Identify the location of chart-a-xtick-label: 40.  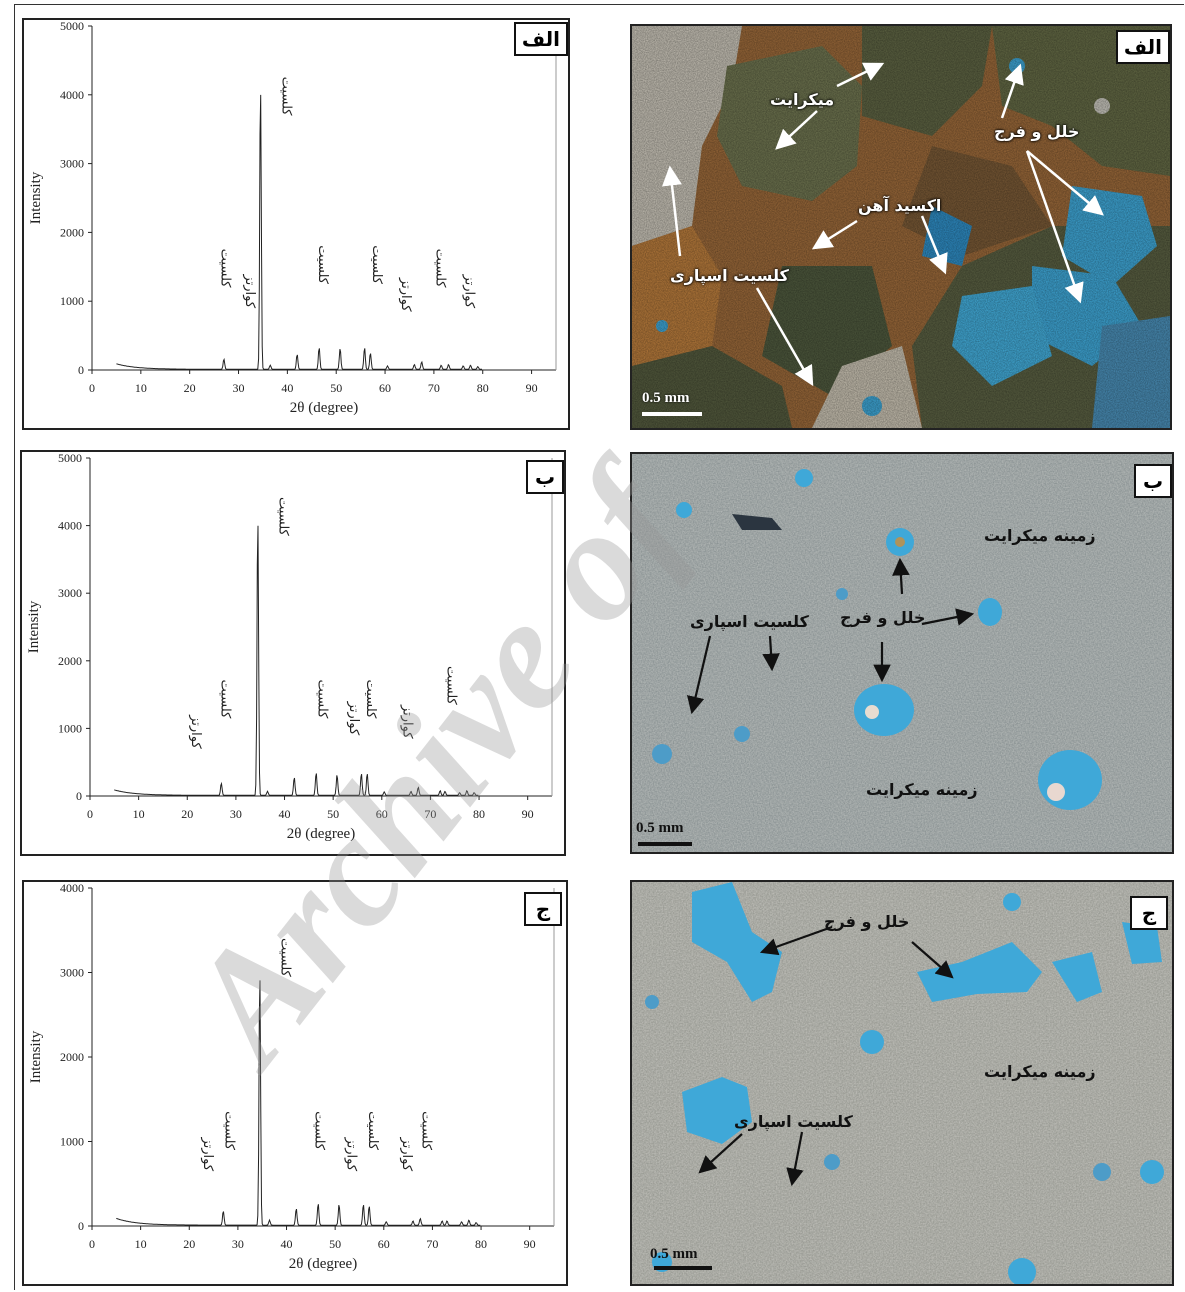
(287, 388).